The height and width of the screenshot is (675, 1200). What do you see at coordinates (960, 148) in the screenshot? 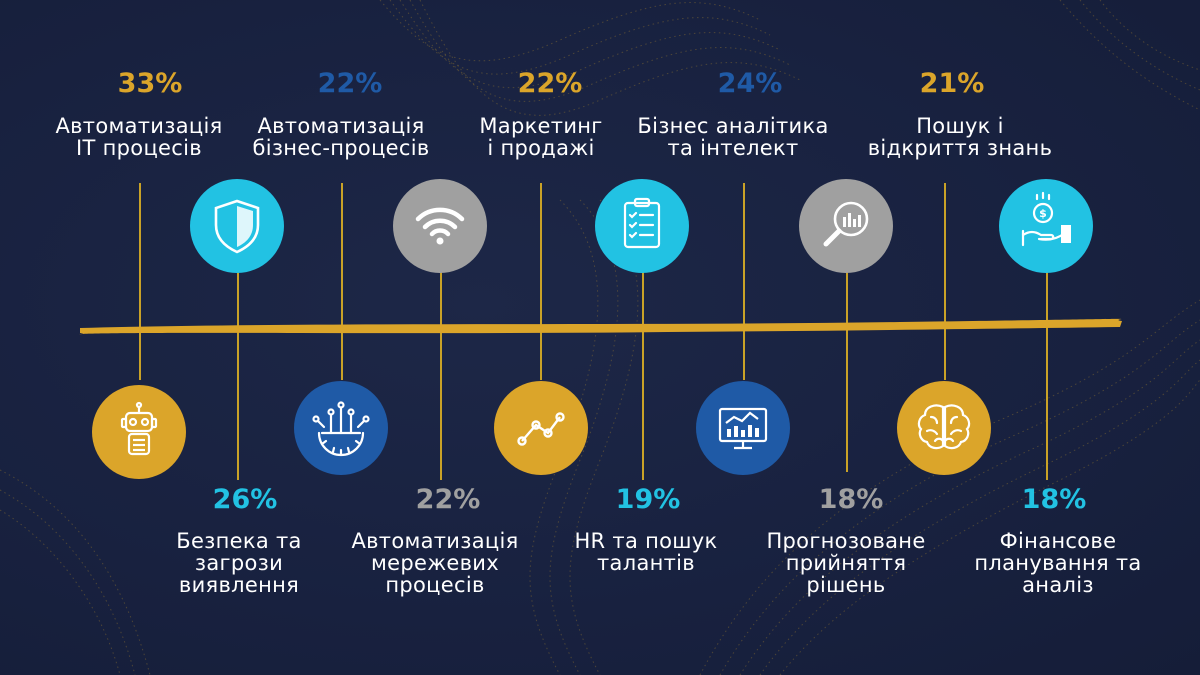
I see `label-line: відкриття знань` at bounding box center [960, 148].